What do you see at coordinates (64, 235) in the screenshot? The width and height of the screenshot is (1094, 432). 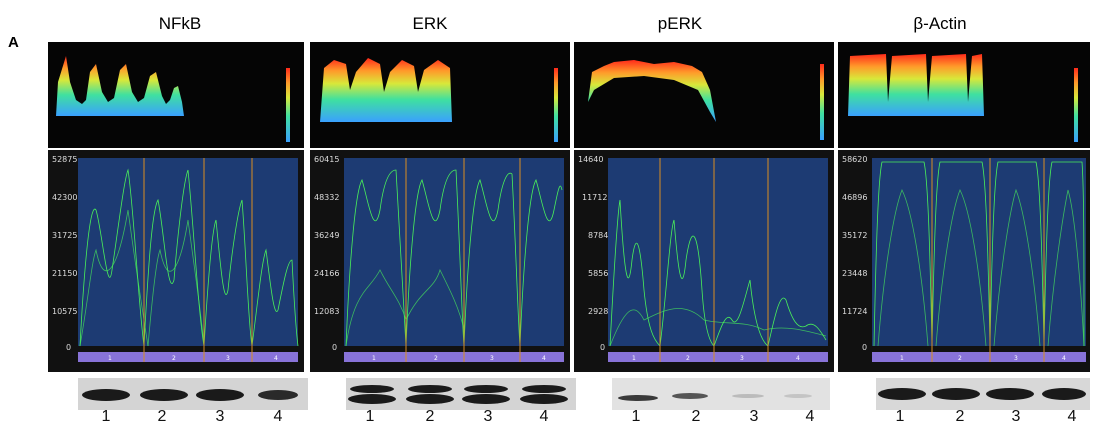 I see `y-tick: 31725` at bounding box center [64, 235].